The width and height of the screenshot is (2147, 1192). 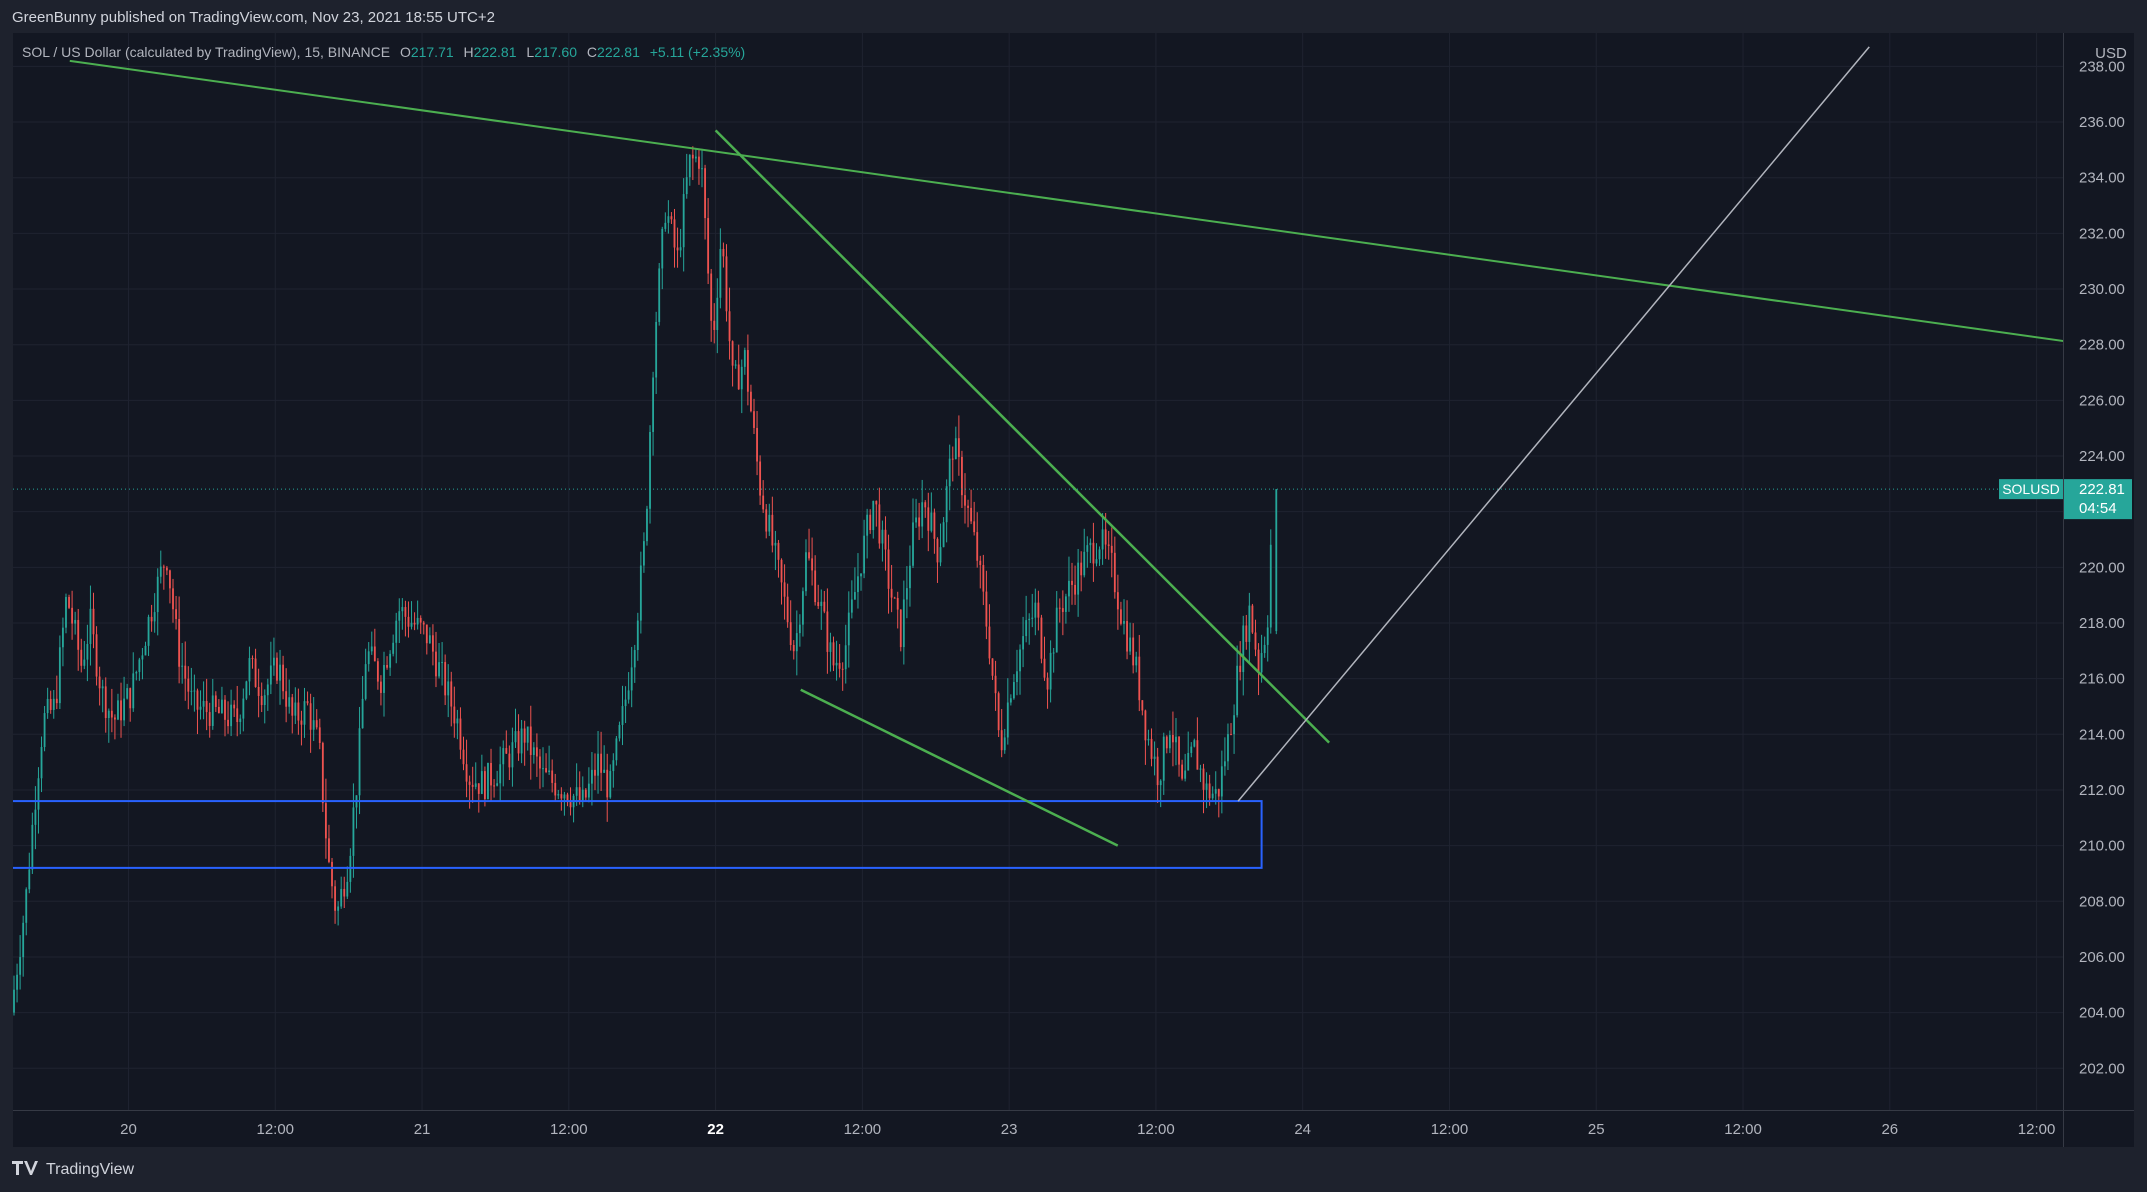 What do you see at coordinates (2102, 957) in the screenshot?
I see `price-tick-label: 206.00` at bounding box center [2102, 957].